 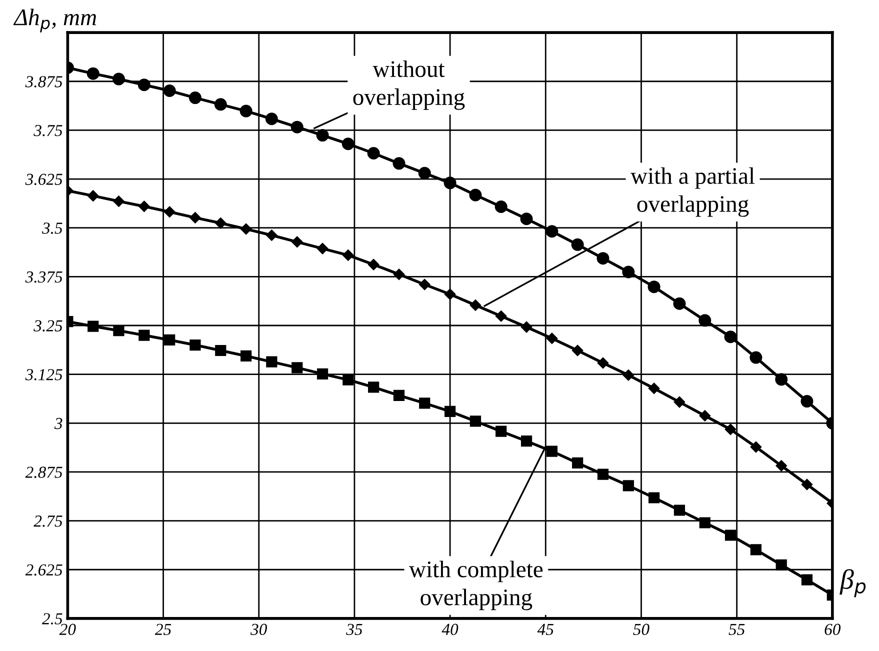 What do you see at coordinates (692, 192) in the screenshot?
I see `annotation: with a partial overlapping` at bounding box center [692, 192].